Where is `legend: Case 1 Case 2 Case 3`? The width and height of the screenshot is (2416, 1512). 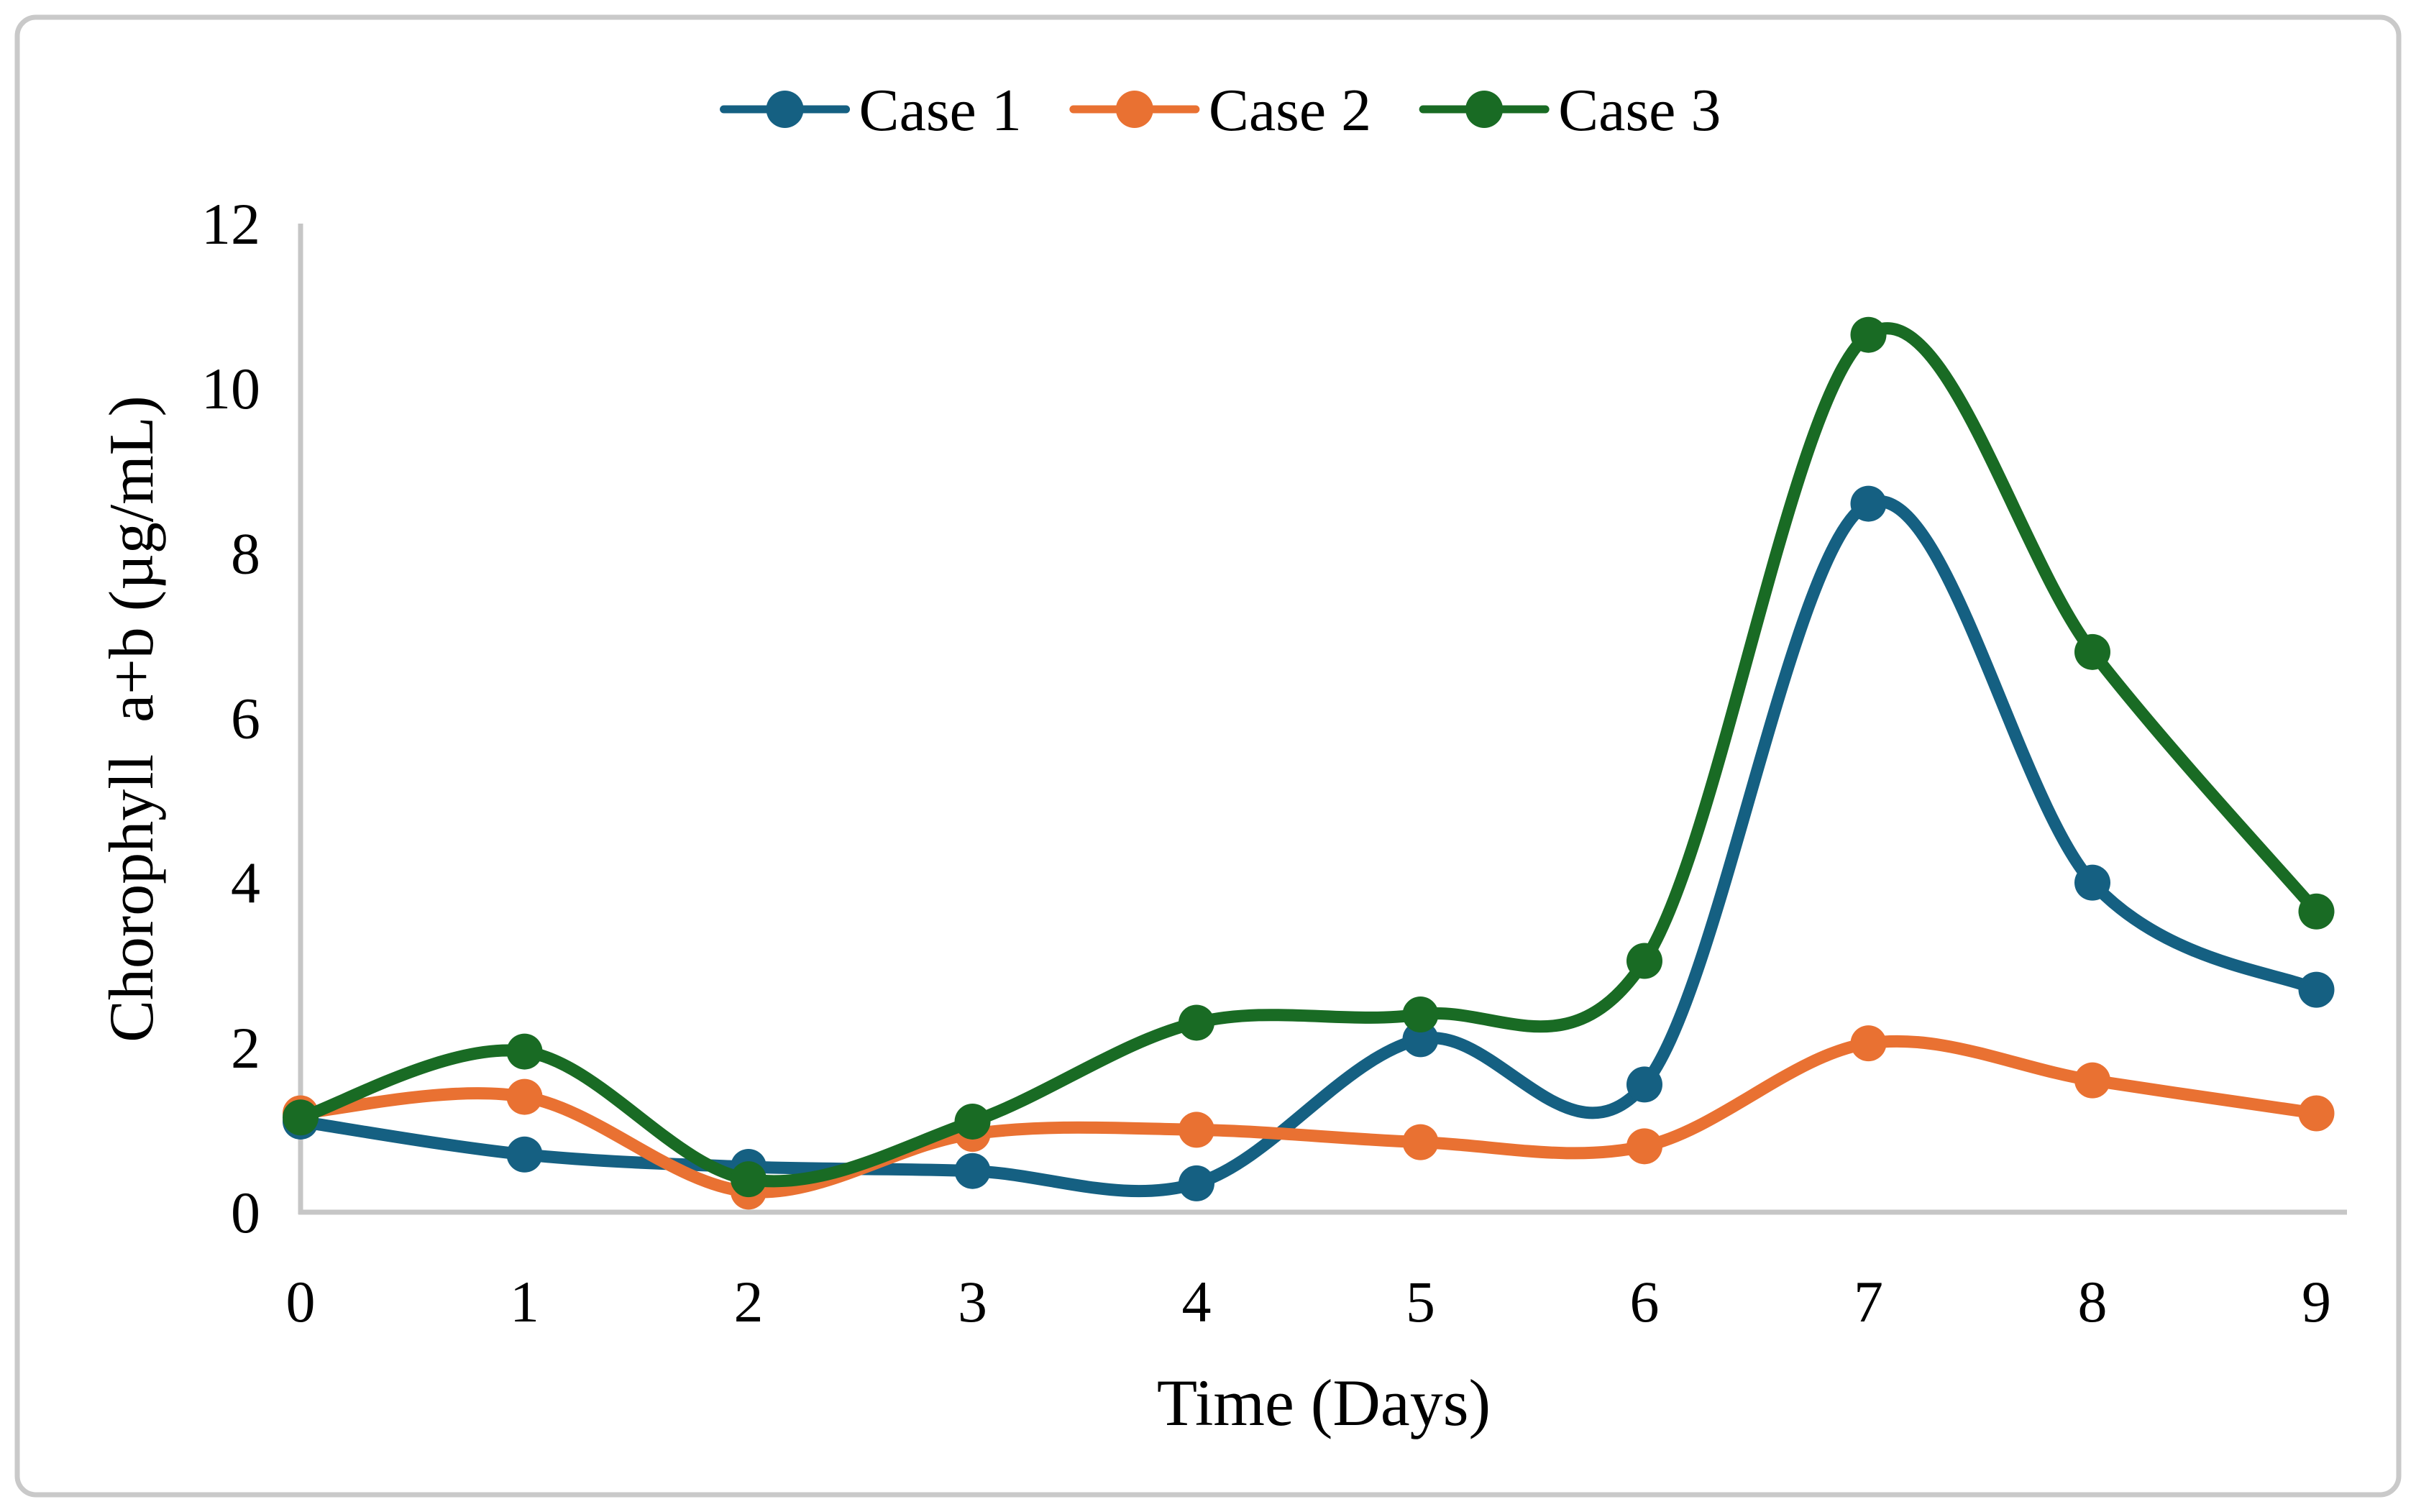
legend: Case 1 Case 2 Case 3 is located at coordinates (1220, 110).